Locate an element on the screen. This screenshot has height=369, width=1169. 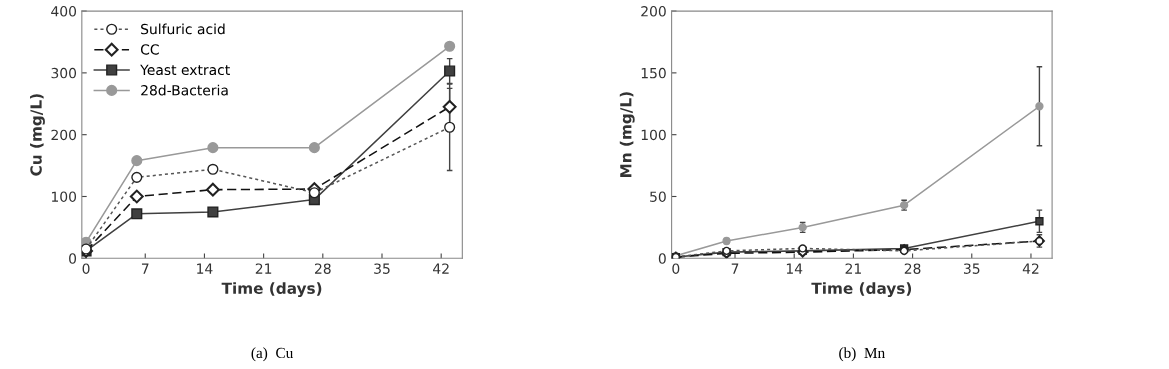
y-axis-title: Mn (mg/L) is located at coordinates (627, 135).